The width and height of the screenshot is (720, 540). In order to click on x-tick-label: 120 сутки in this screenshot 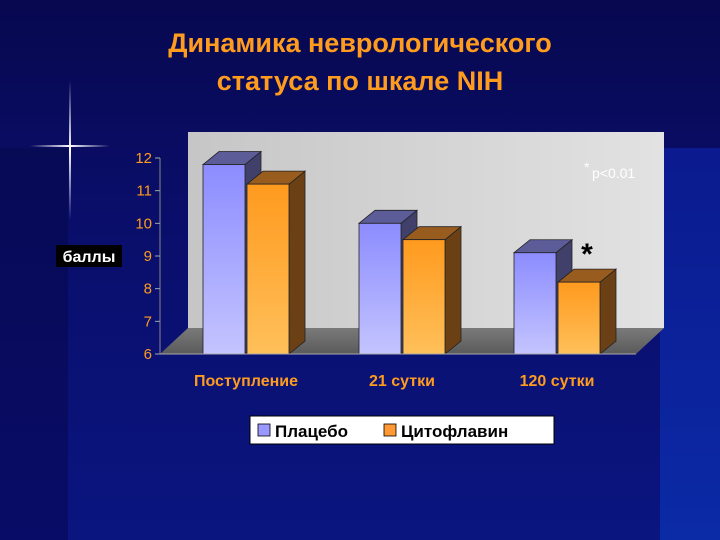, I will do `click(557, 381)`.